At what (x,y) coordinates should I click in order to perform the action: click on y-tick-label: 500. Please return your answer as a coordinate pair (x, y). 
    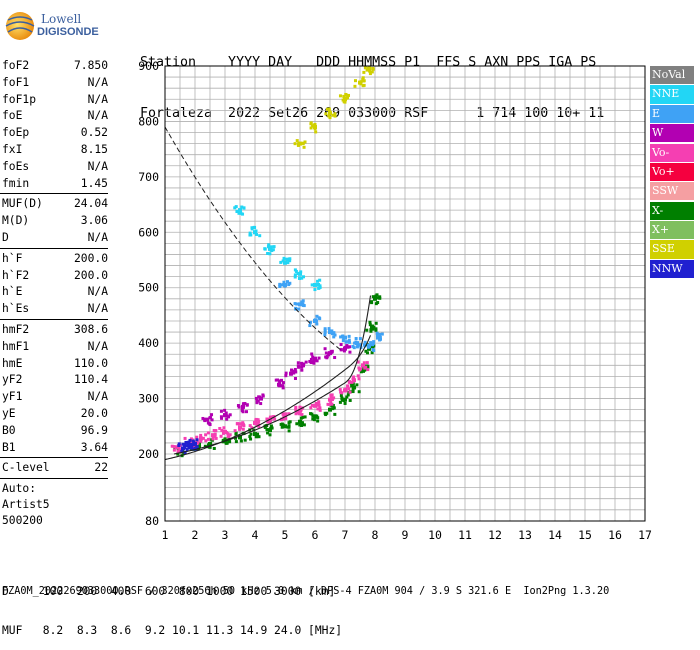
    Looking at the image, I should click on (148, 288).